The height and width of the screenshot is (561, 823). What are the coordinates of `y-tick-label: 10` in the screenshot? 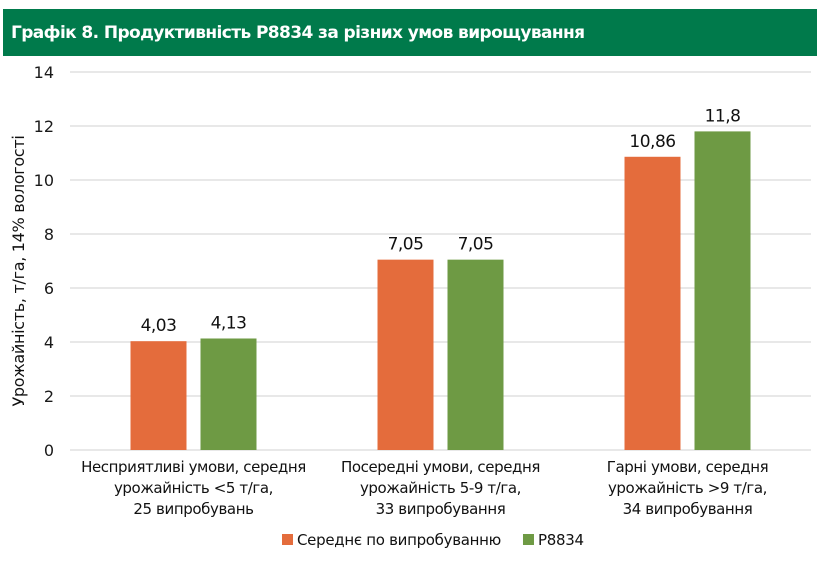 It's located at (44, 180).